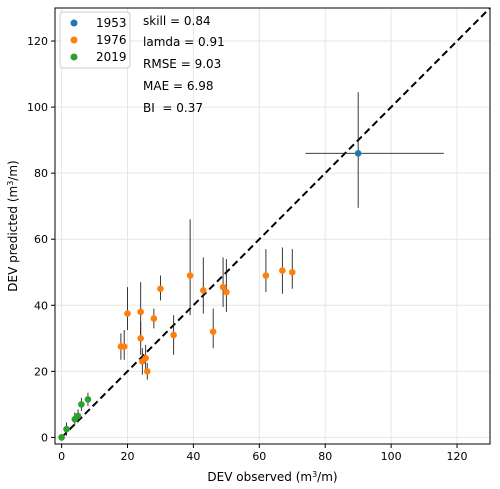 The image size is (500, 489). What do you see at coordinates (111, 23) in the screenshot?
I see `legend-label-1953: 1953` at bounding box center [111, 23].